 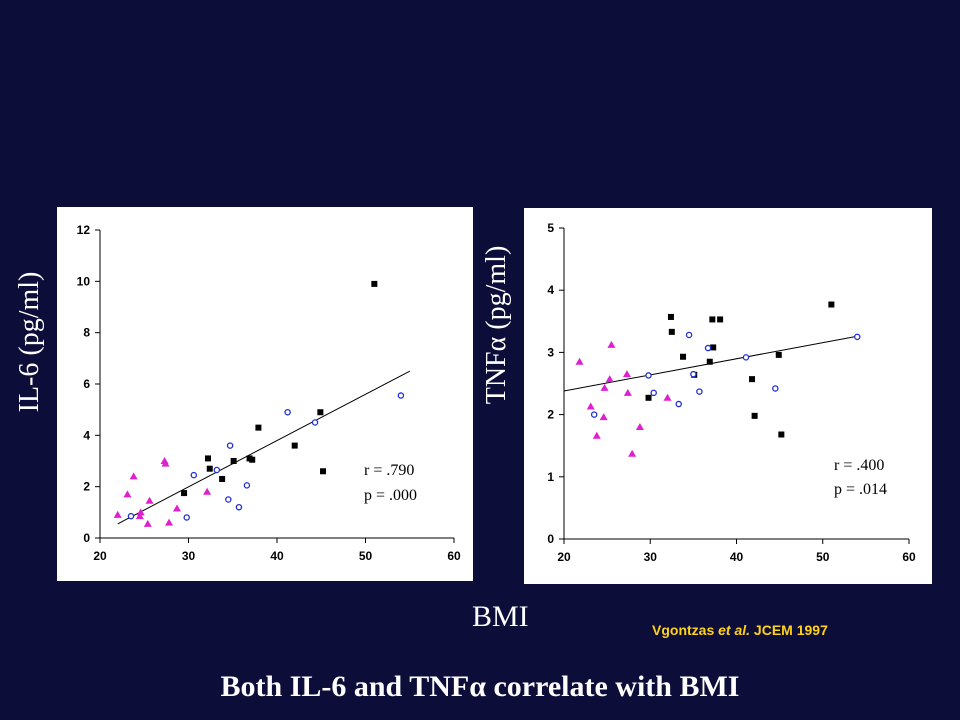 What do you see at coordinates (789, 630) in the screenshot?
I see `citation-journal: JCEM 1997` at bounding box center [789, 630].